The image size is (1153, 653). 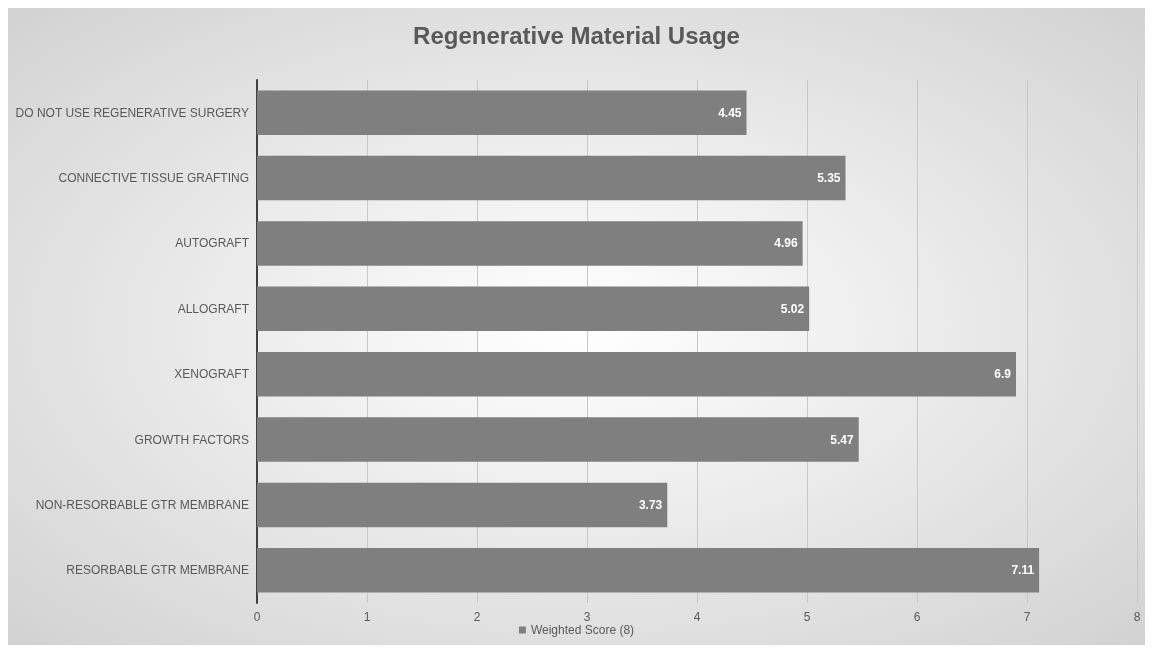 What do you see at coordinates (786, 243) in the screenshot?
I see `data-label: 4.96` at bounding box center [786, 243].